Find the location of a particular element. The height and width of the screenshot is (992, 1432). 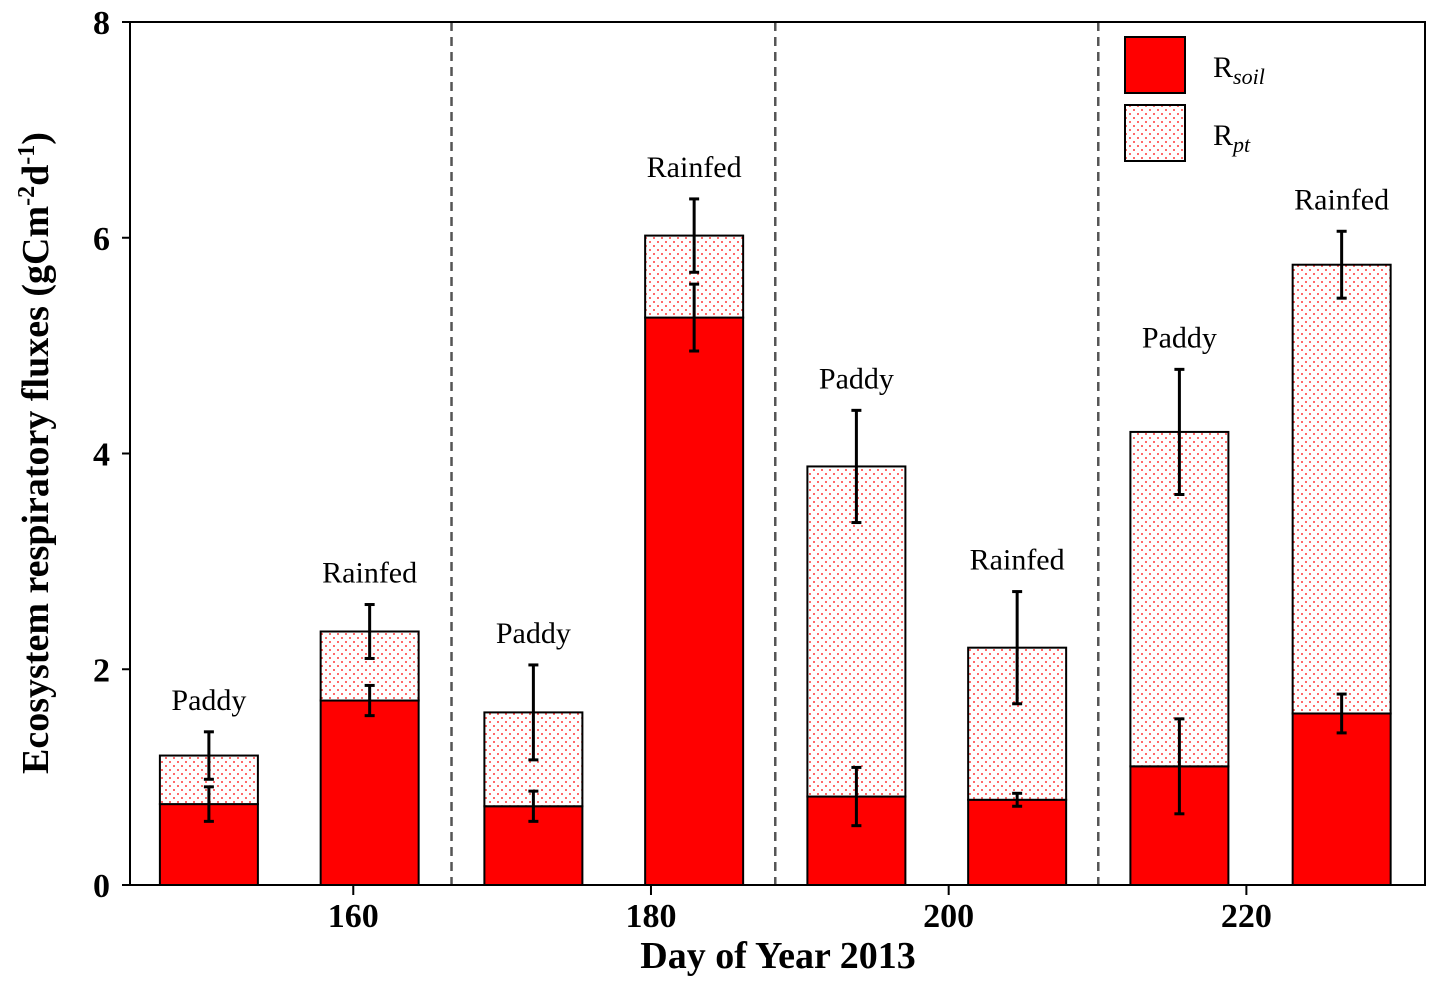

y-tick-label: 0 is located at coordinates (101, 886).